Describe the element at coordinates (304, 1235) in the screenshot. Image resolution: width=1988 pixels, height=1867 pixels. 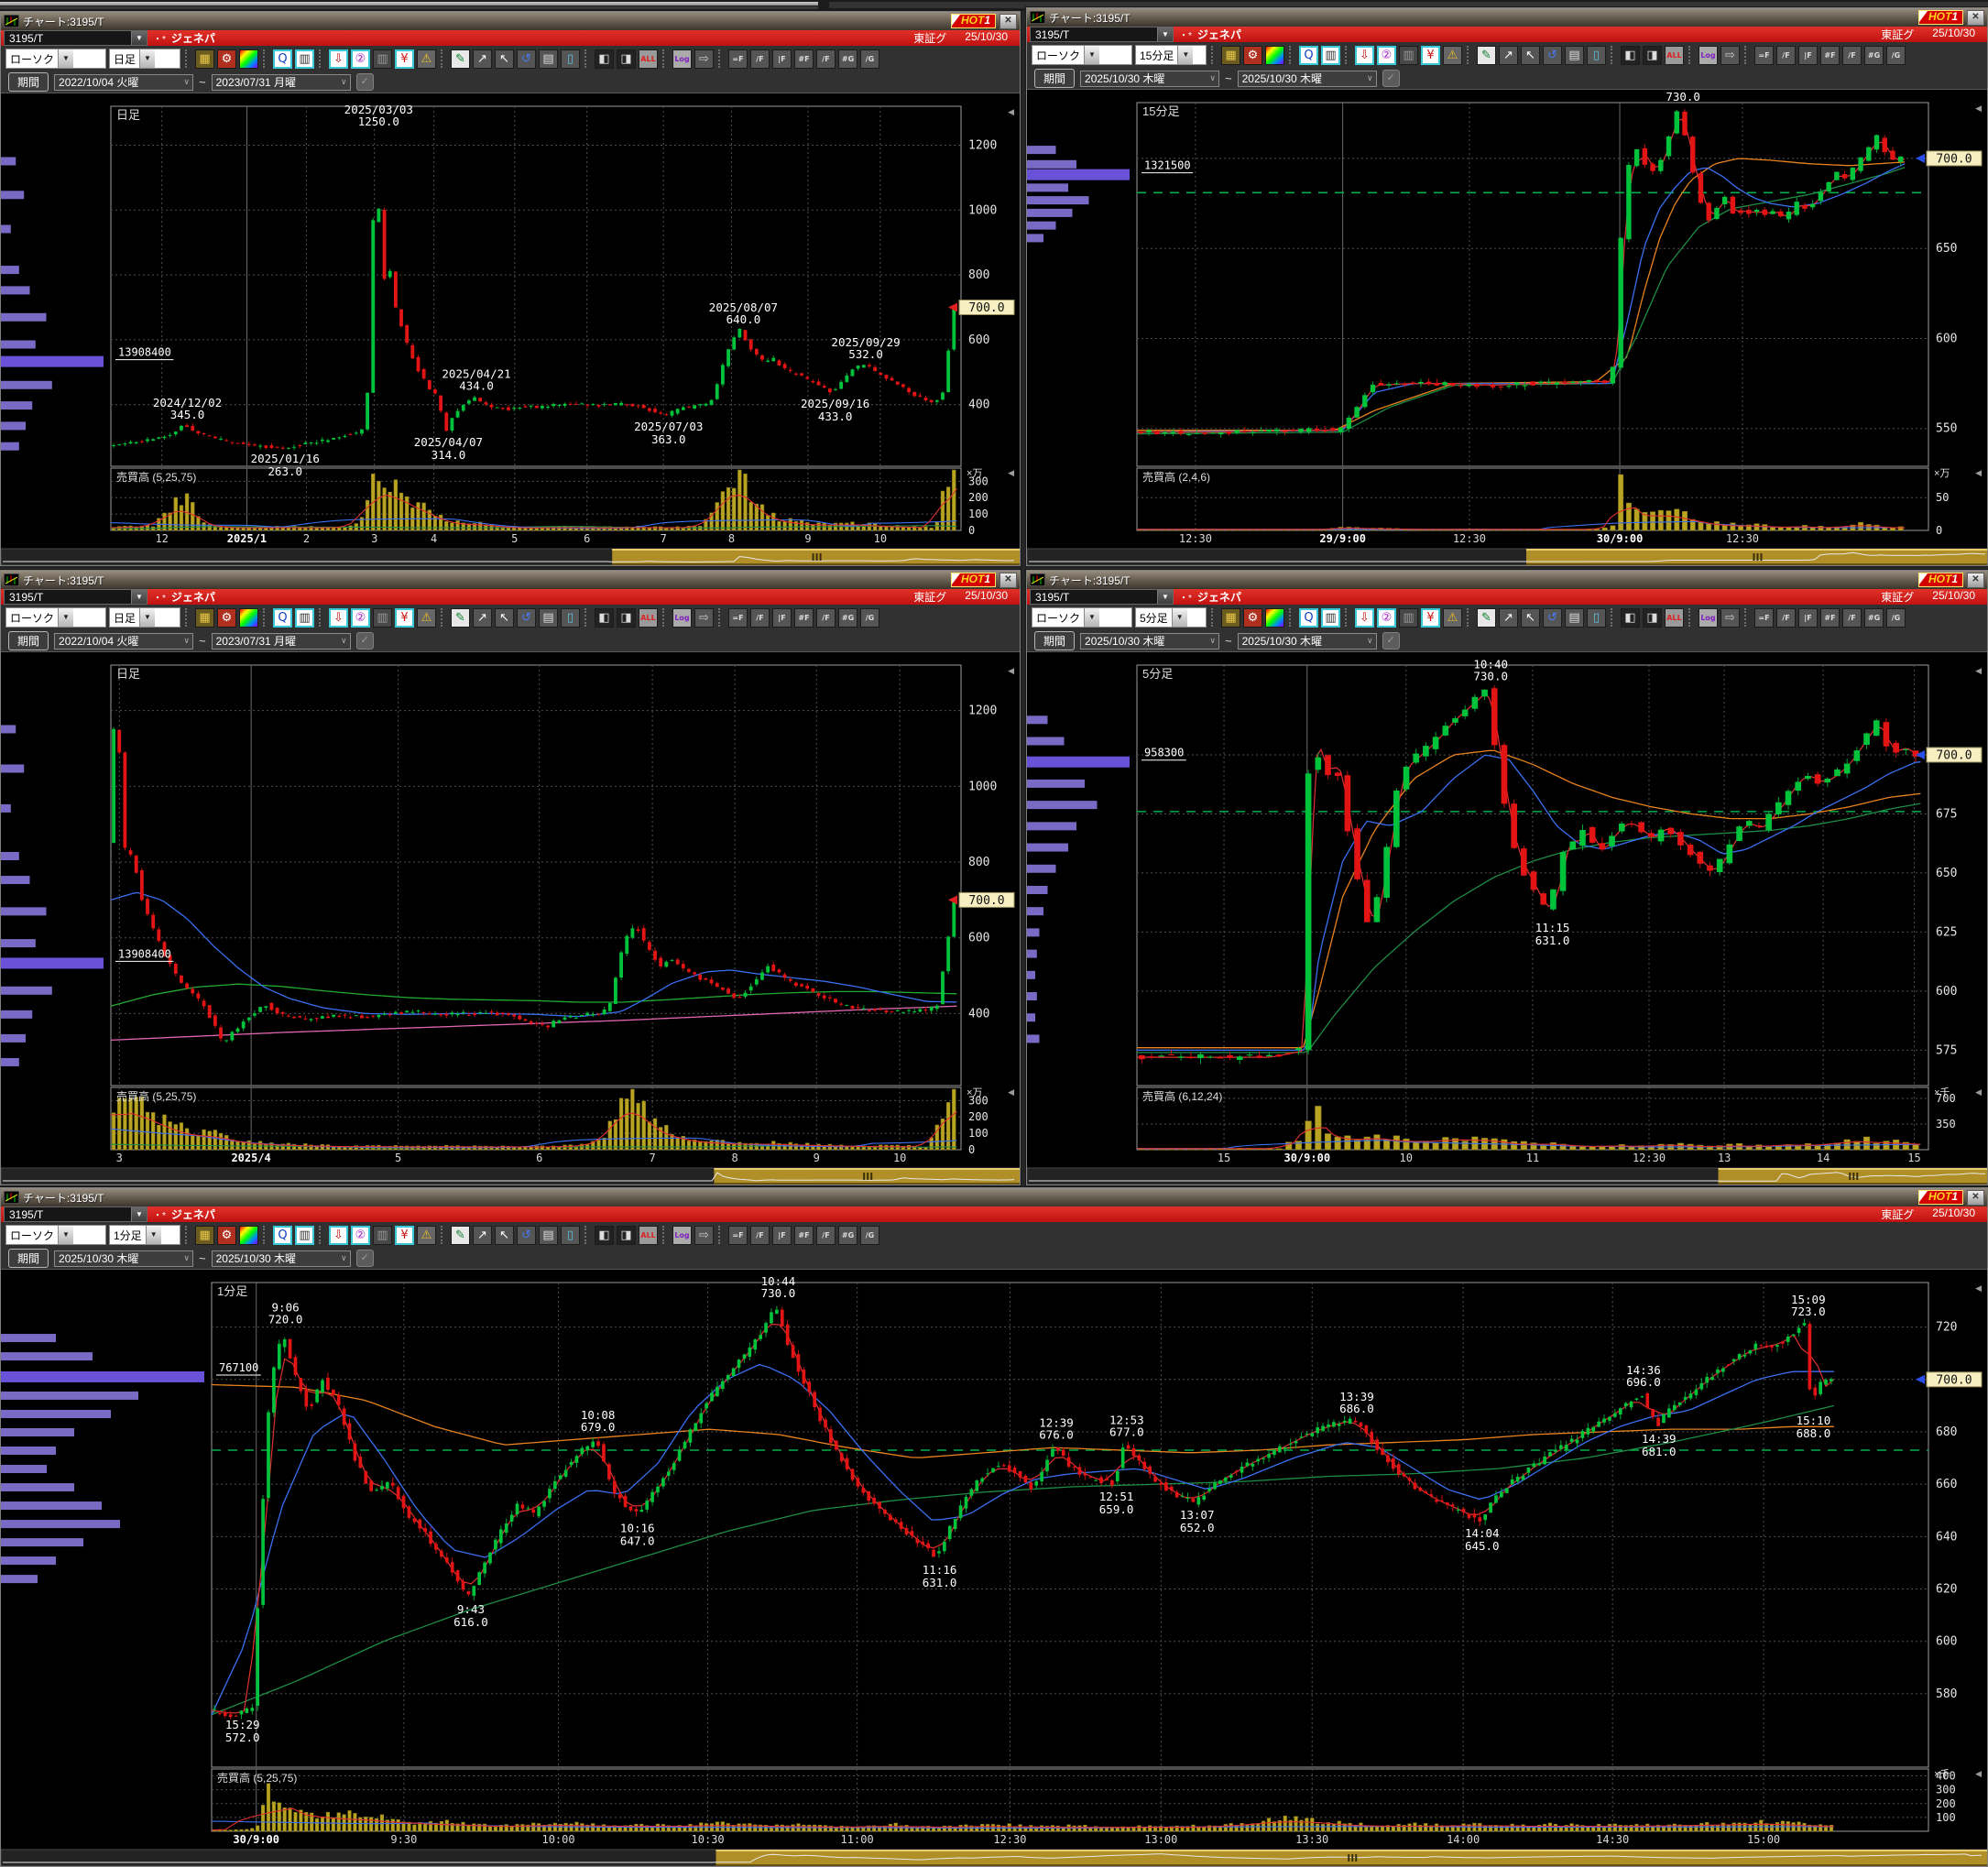
I see `layout-icon: ▥` at that location.